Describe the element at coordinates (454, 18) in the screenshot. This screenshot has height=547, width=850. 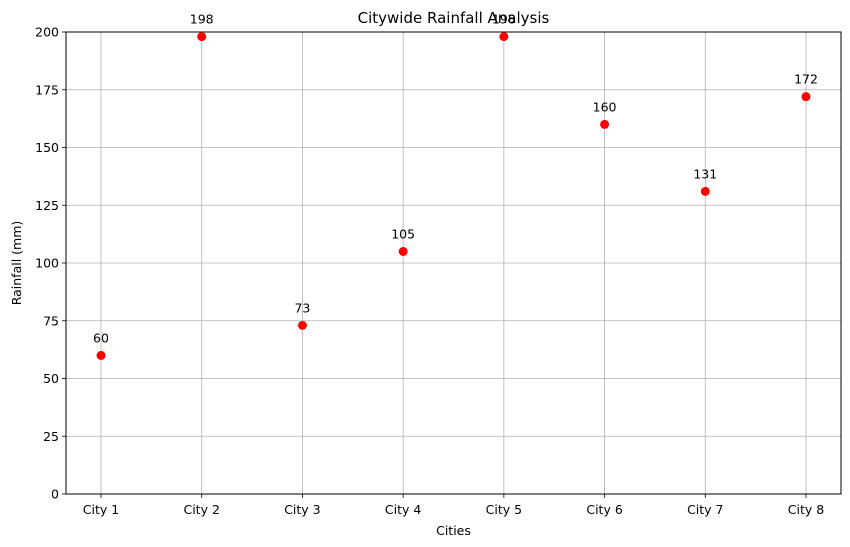
I see `chart-title: Citywide Rainfall Analysis` at that location.